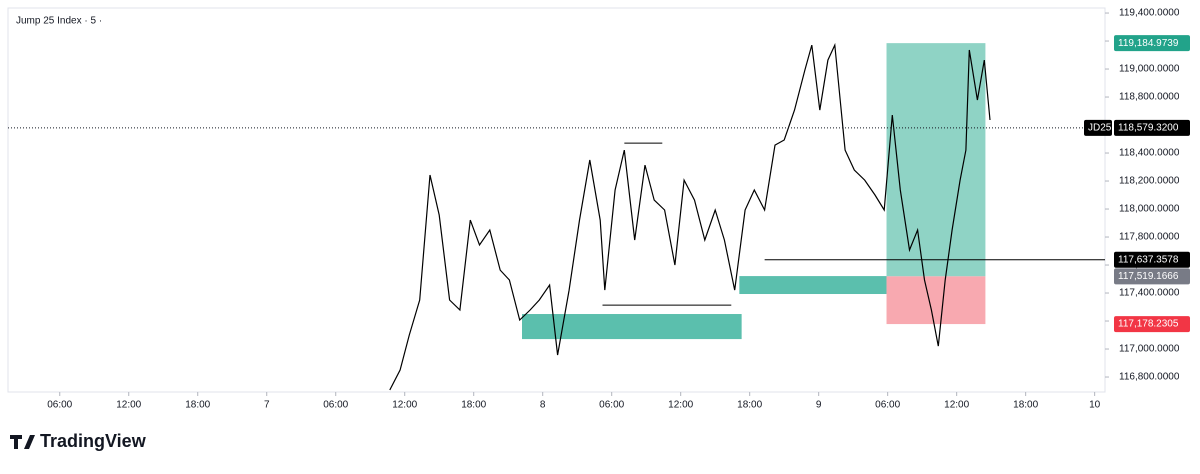  Describe the element at coordinates (819, 405) in the screenshot. I see `x-tick-label: 9` at that location.